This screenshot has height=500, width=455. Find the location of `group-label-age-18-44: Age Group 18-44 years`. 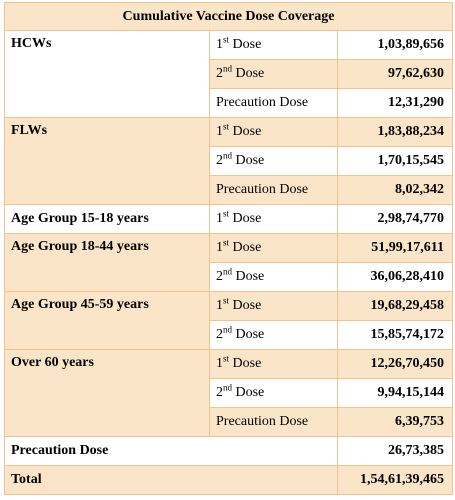

group-label-age-18-44: Age Group 18-44 years is located at coordinates (107, 262).